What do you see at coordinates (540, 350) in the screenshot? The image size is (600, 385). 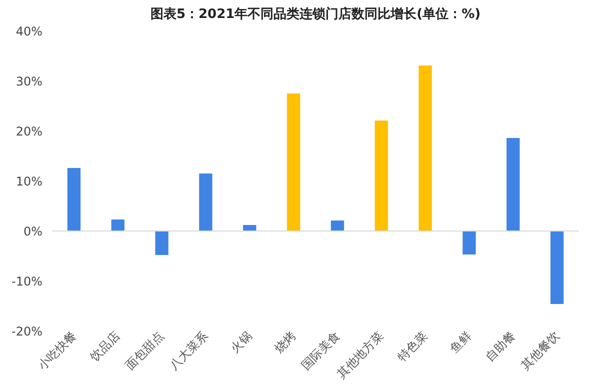 I see `x-tick-label: 其他餐饮` at bounding box center [540, 350].